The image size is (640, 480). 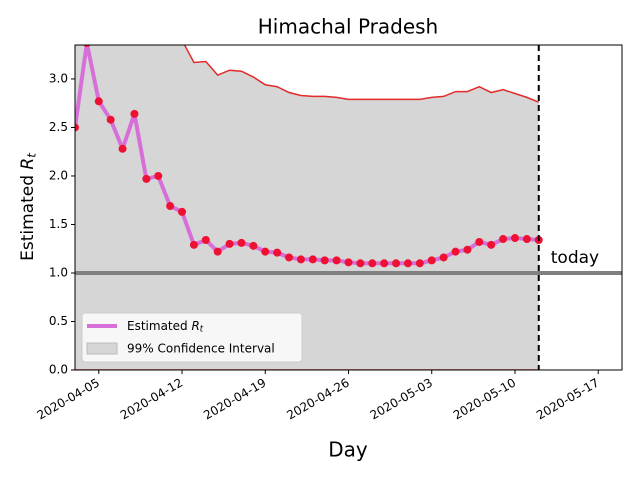 What do you see at coordinates (58, 127) in the screenshot?
I see `y-tick-label: 2.5` at bounding box center [58, 127].